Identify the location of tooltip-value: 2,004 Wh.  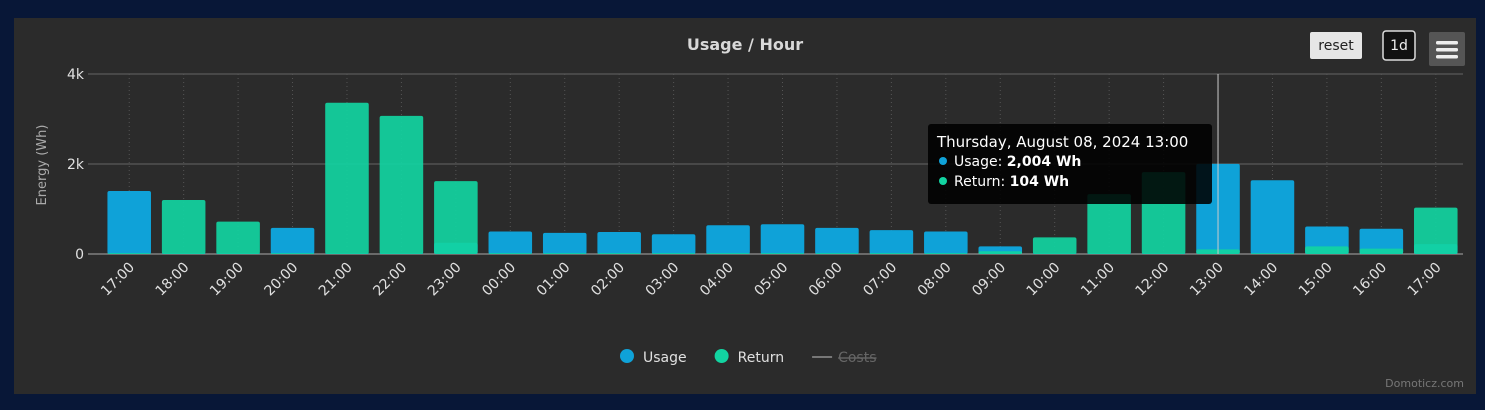
(1044, 162).